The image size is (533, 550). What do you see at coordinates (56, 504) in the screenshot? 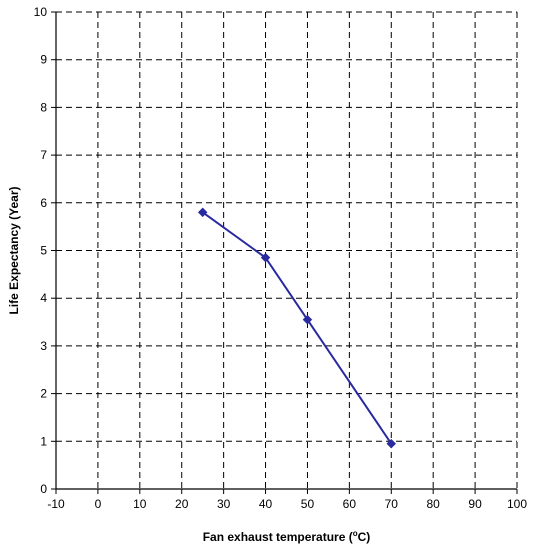
I see `x-tick-label: -10` at bounding box center [56, 504].